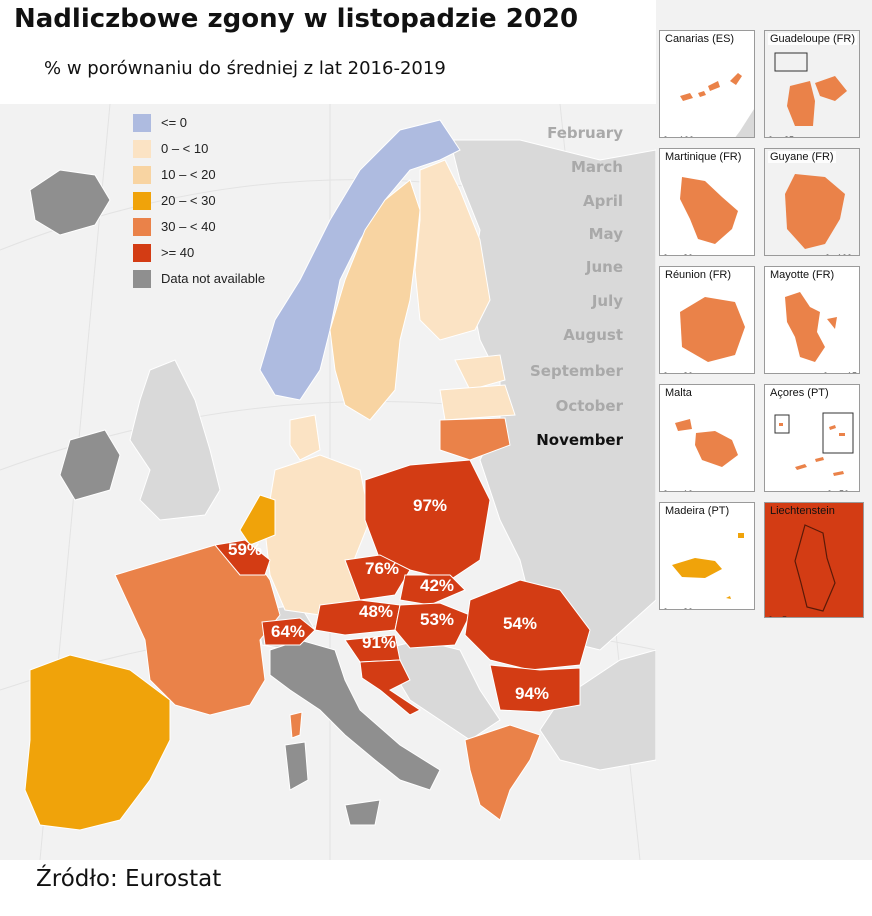 The image size is (872, 916). Describe the element at coordinates (607, 301) in the screenshot. I see `month-label: July` at that location.